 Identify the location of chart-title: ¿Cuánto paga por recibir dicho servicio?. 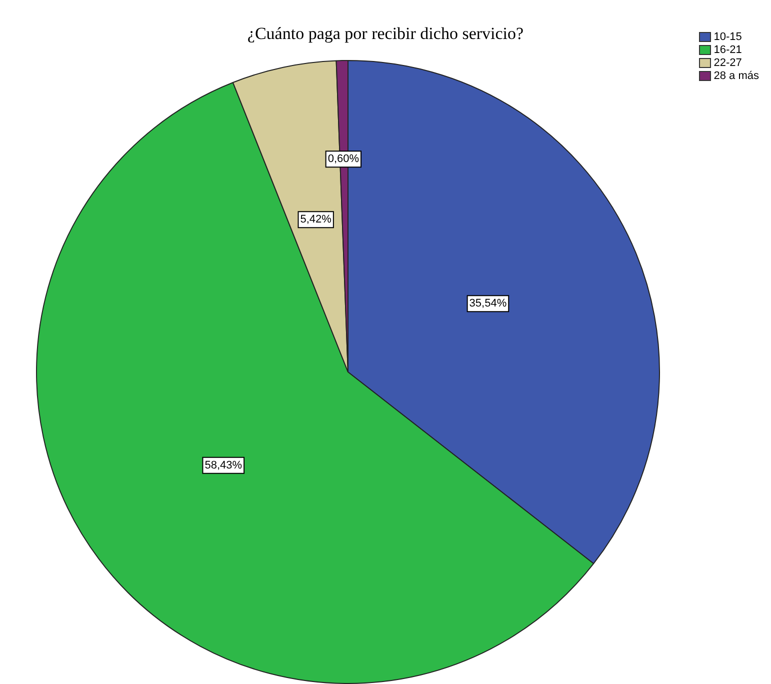
(385, 33).